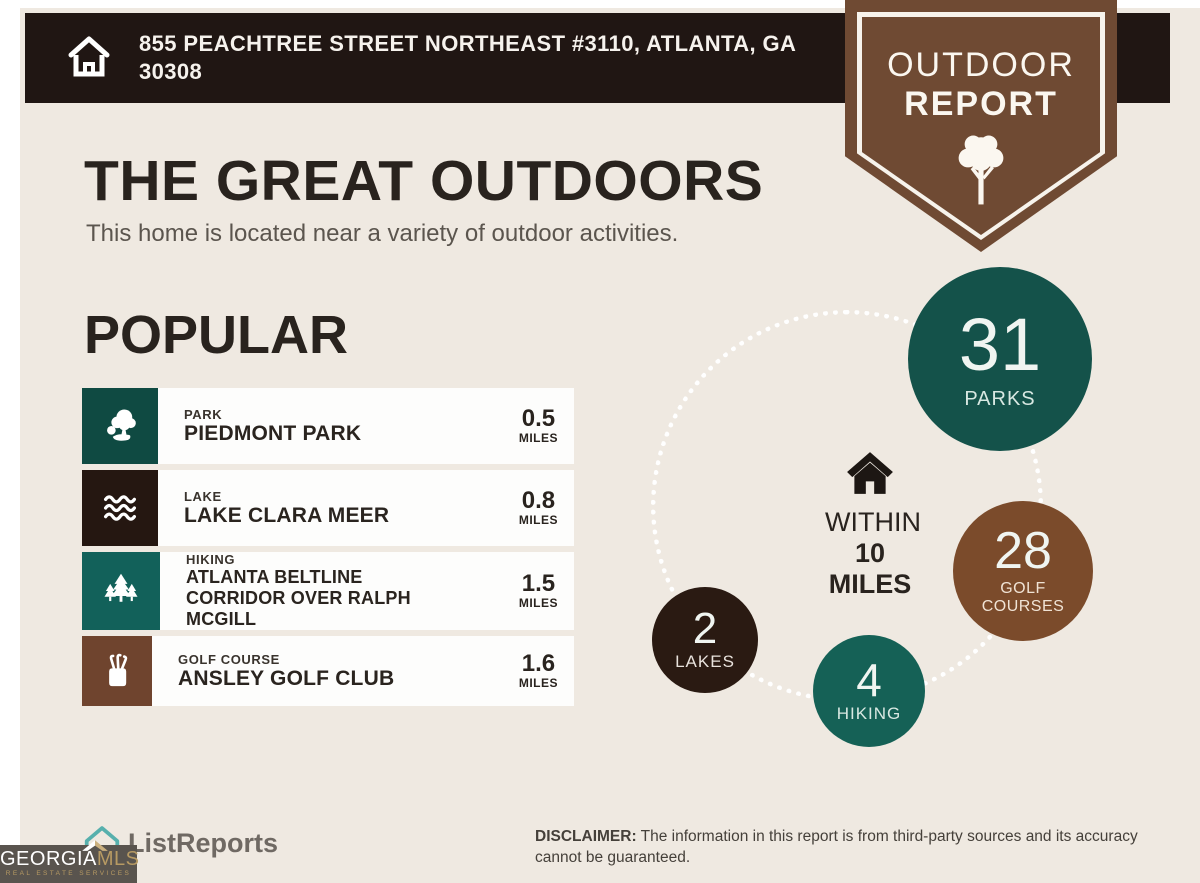 This screenshot has width=1200, height=883. What do you see at coordinates (705, 661) in the screenshot?
I see `lakes-label: LAKES` at bounding box center [705, 661].